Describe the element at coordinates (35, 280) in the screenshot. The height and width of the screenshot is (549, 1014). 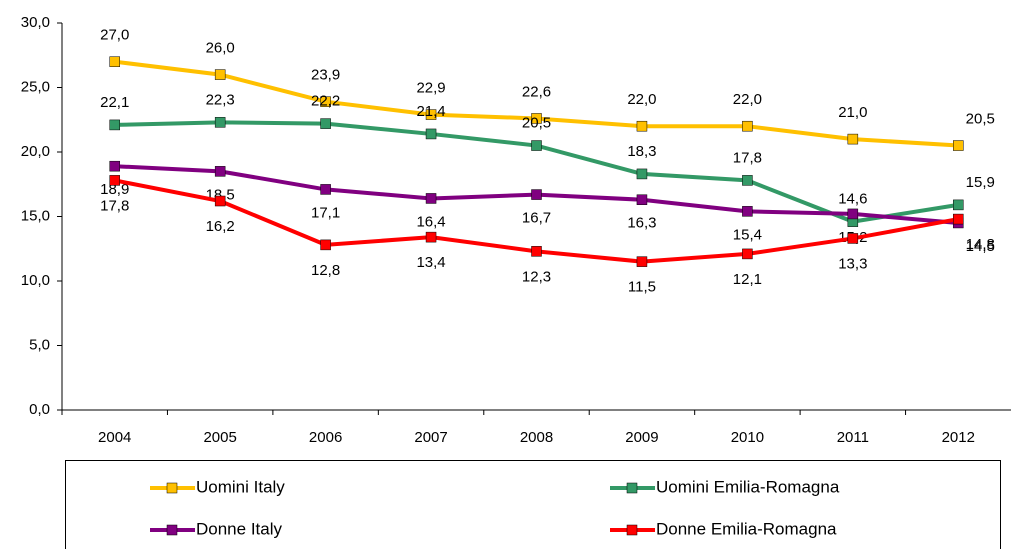
I see `y-tick-label: 10,0` at that location.